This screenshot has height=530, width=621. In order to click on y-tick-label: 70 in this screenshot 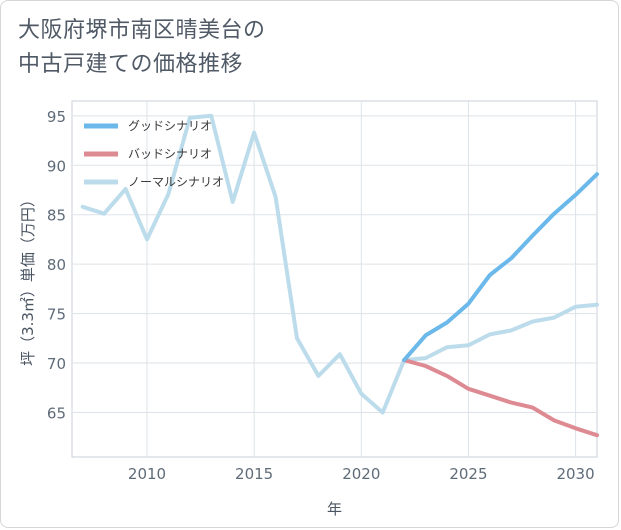, I will do `click(56, 364)`.